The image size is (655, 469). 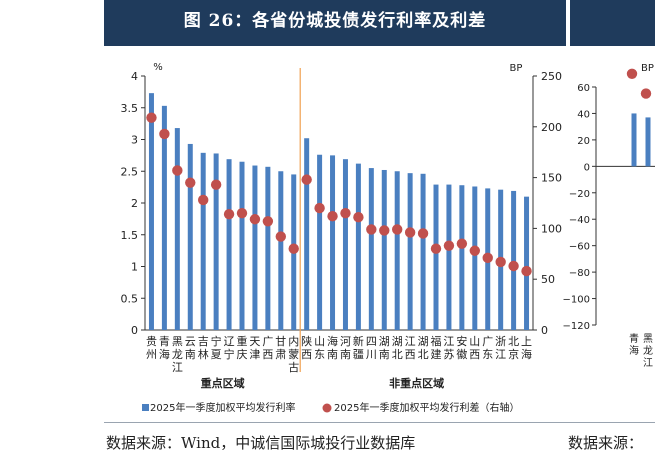 What do you see at coordinates (130, 108) in the screenshot?
I see `left-tick-label: 3.5` at bounding box center [130, 108].